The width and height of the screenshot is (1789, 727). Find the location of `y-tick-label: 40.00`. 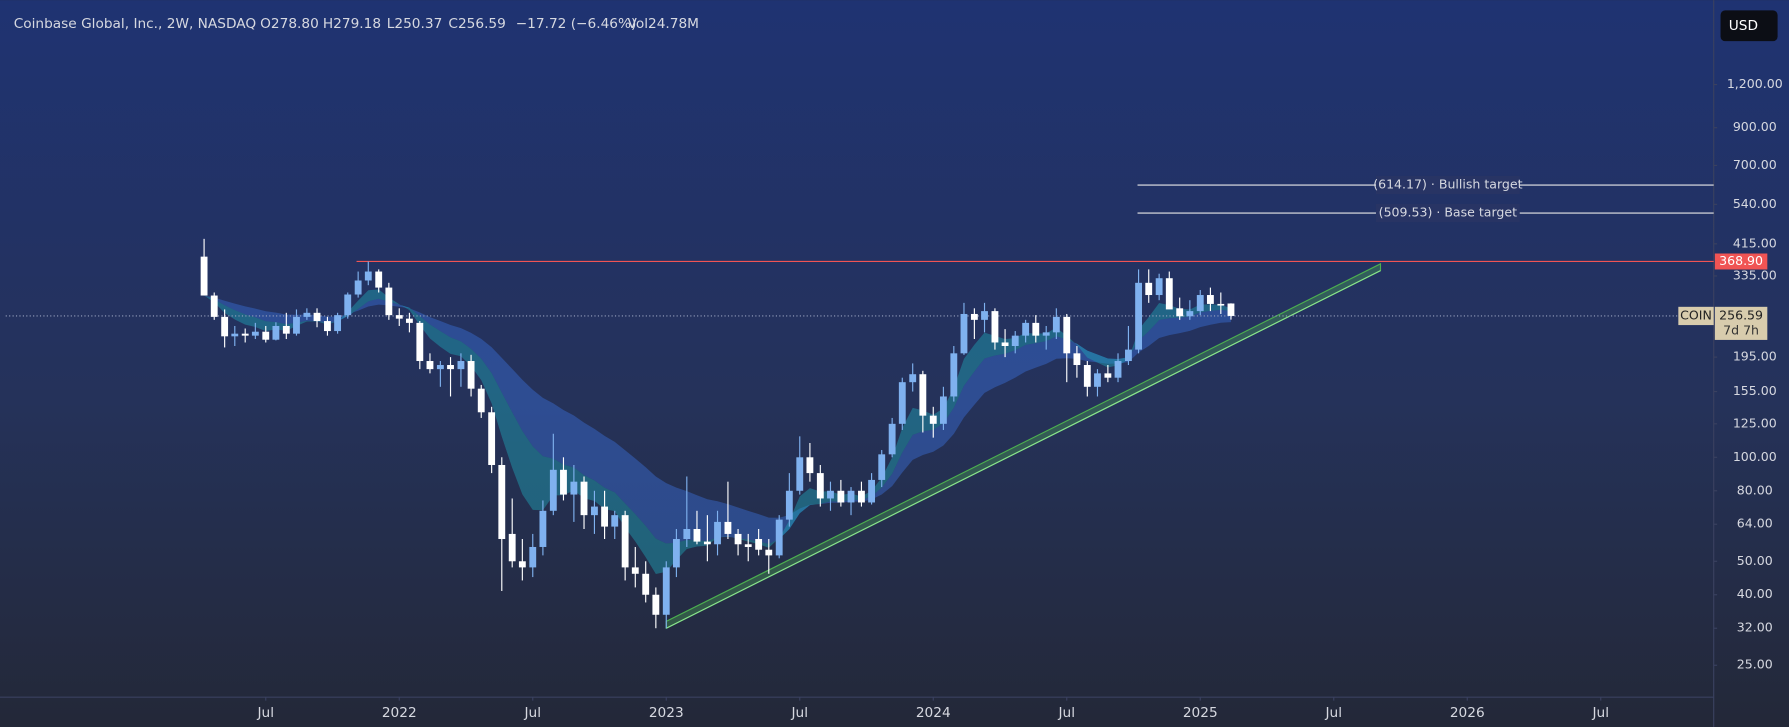

y-tick-label: 40.00 is located at coordinates (1755, 593).